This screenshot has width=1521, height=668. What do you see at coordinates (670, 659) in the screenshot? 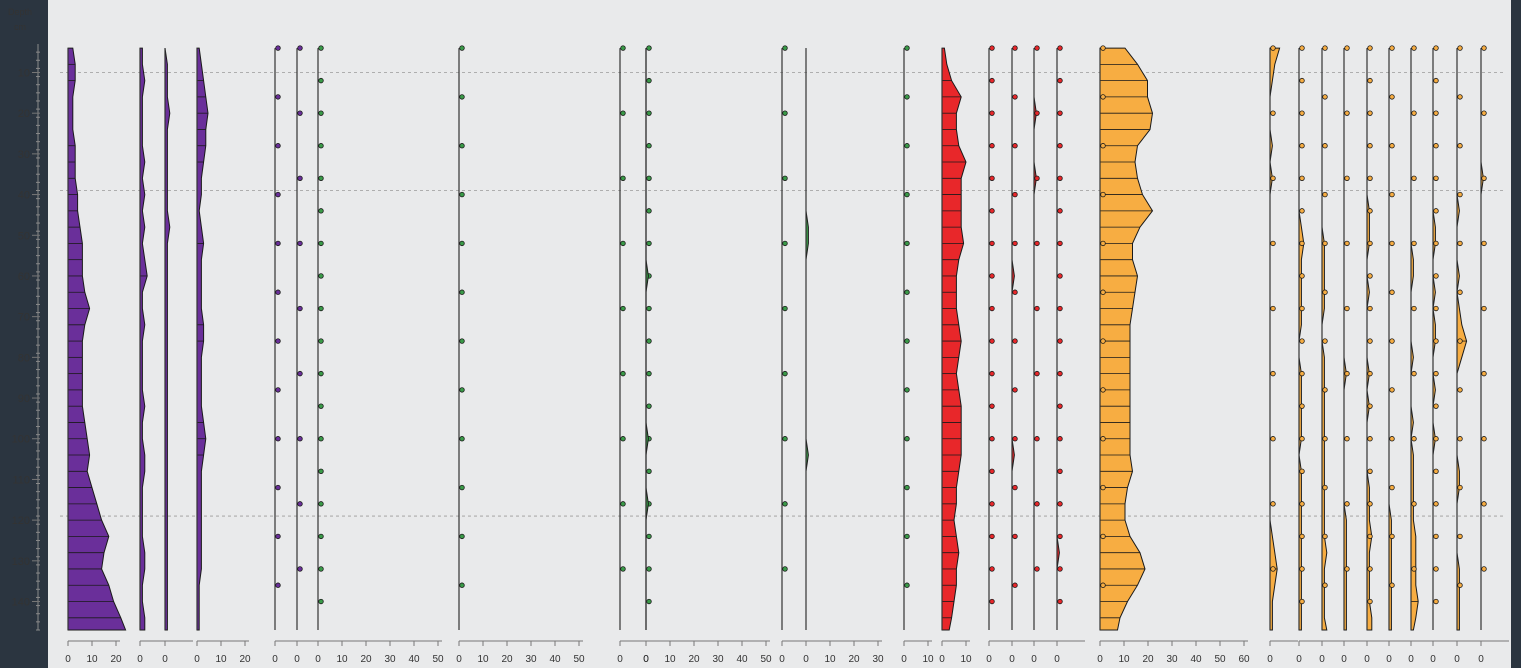
I see `column-tick-label: 10` at bounding box center [670, 659].